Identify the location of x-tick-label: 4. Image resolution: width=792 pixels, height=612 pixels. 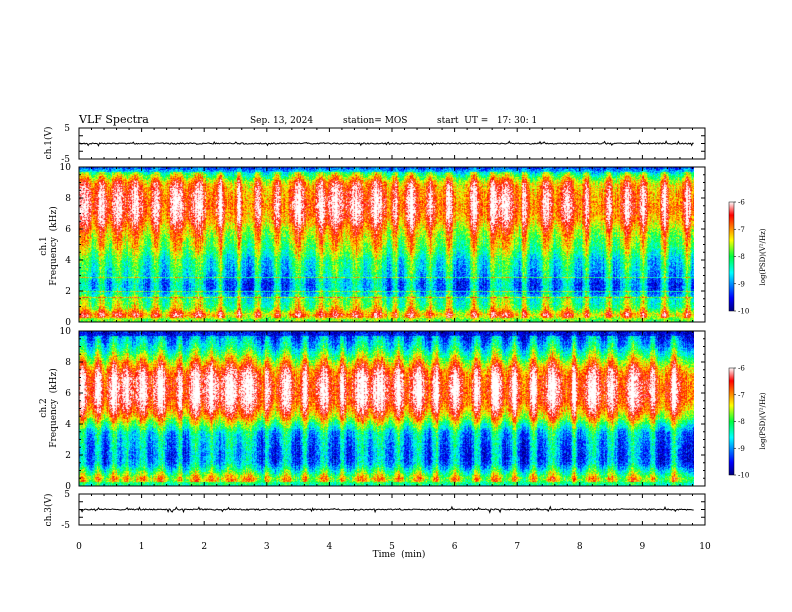
(330, 547).